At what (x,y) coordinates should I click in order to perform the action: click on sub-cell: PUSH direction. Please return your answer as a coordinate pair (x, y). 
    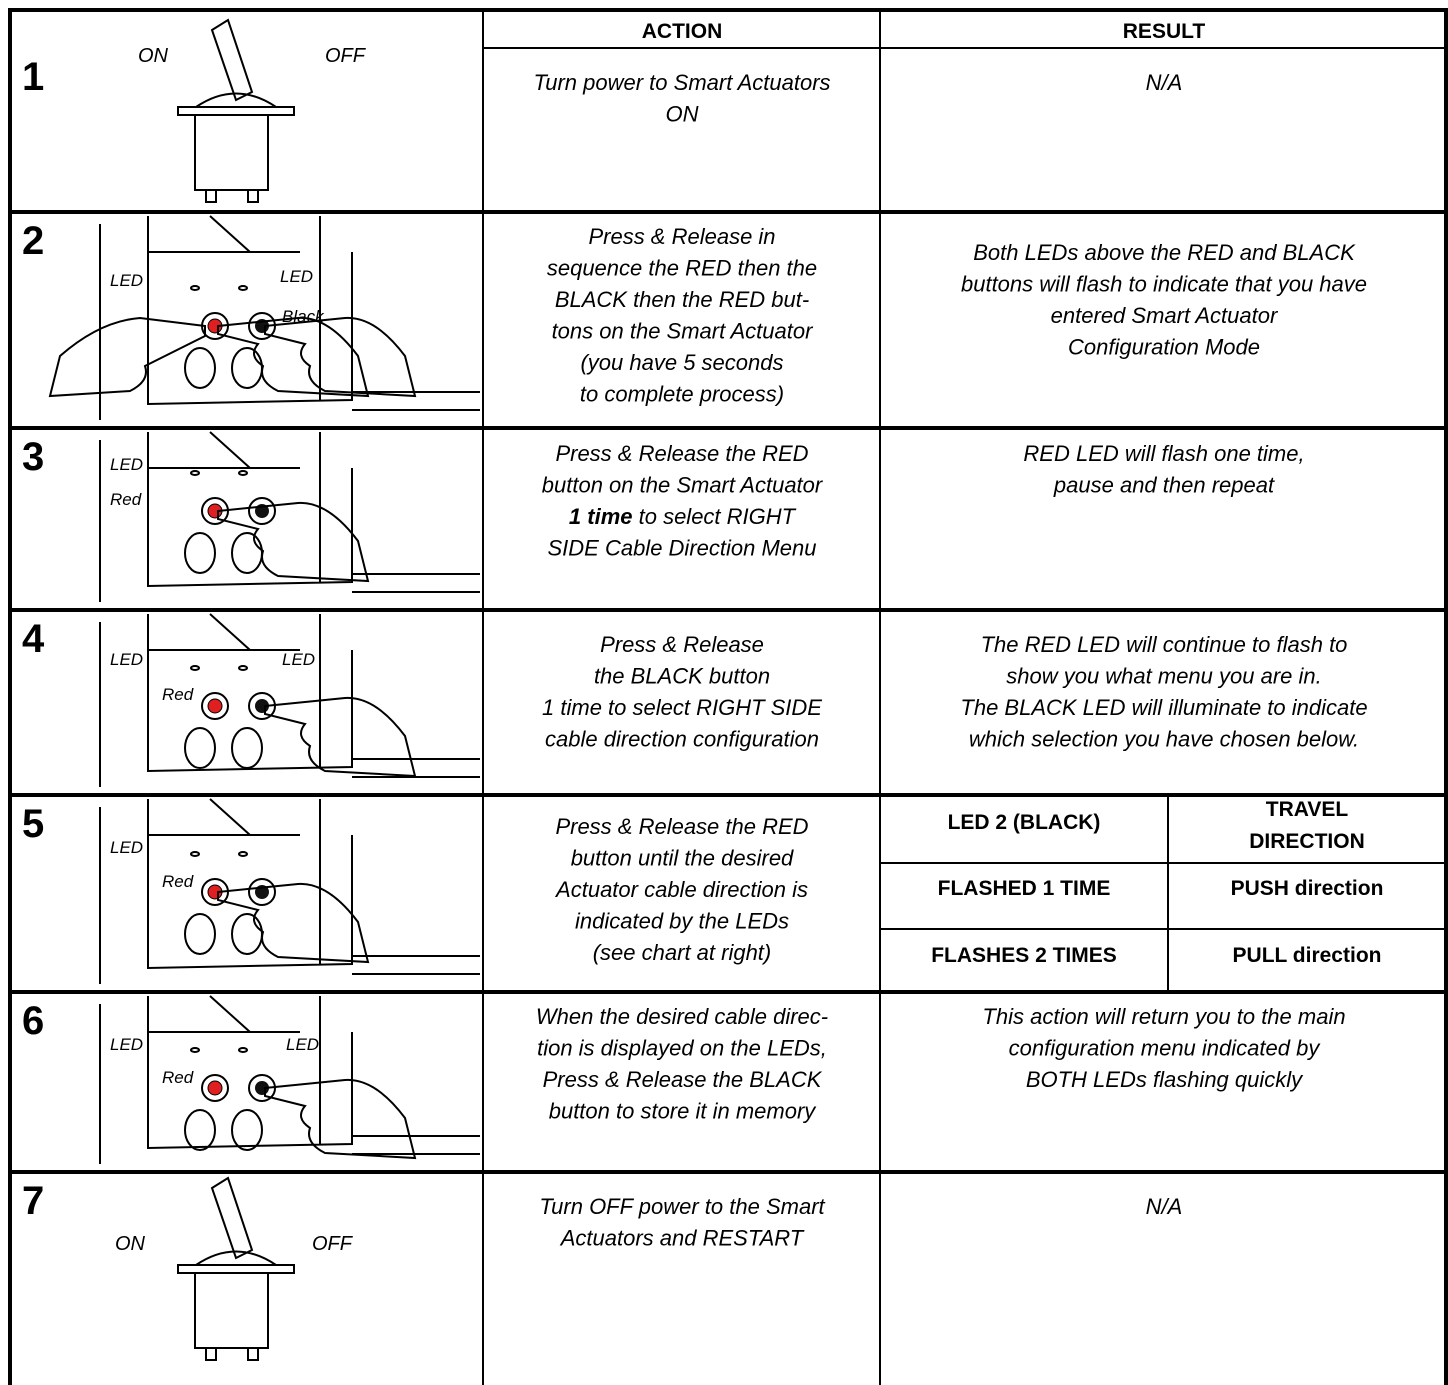
    Looking at the image, I should click on (1307, 888).